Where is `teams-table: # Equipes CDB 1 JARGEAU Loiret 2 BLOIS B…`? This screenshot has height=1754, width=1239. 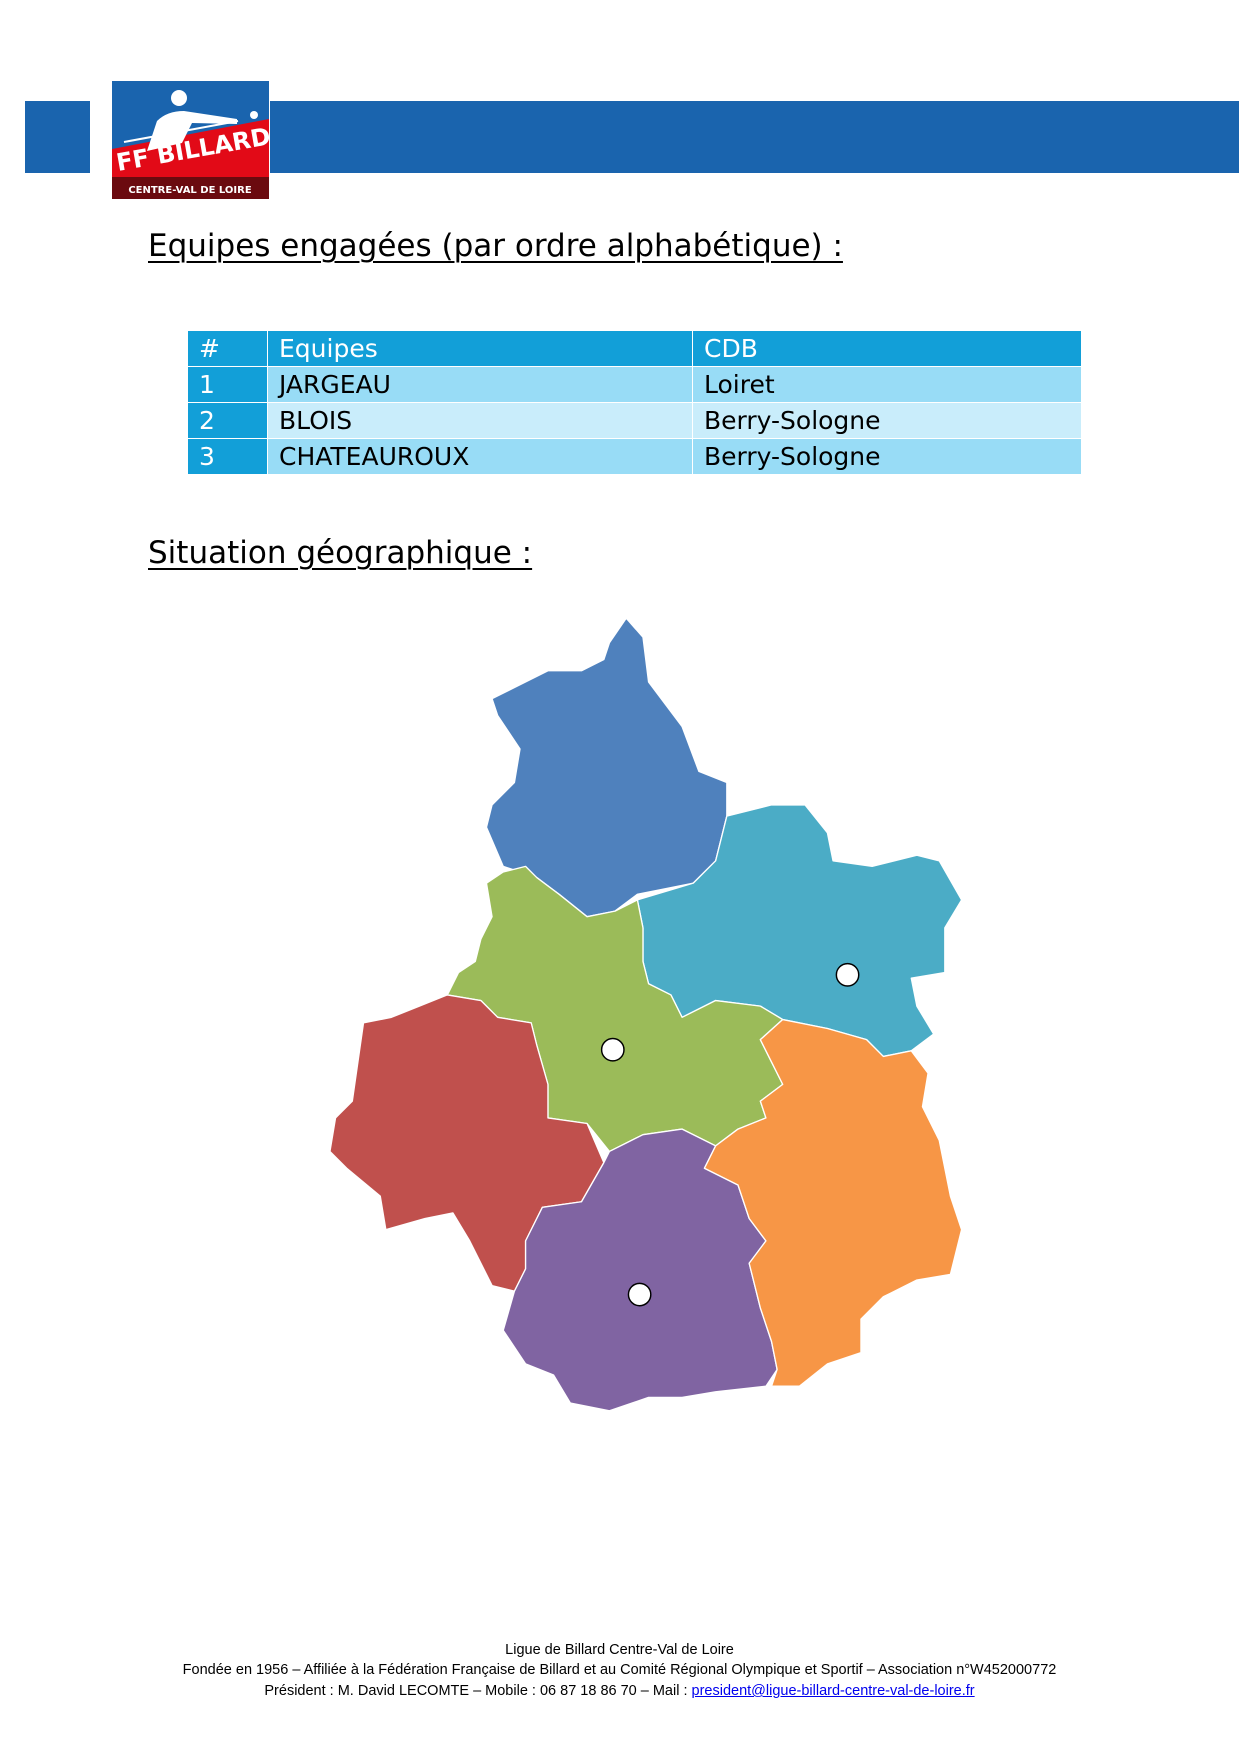
teams-table: # Equipes CDB 1 JARGEAU Loiret 2 BLOIS B… is located at coordinates (634, 402).